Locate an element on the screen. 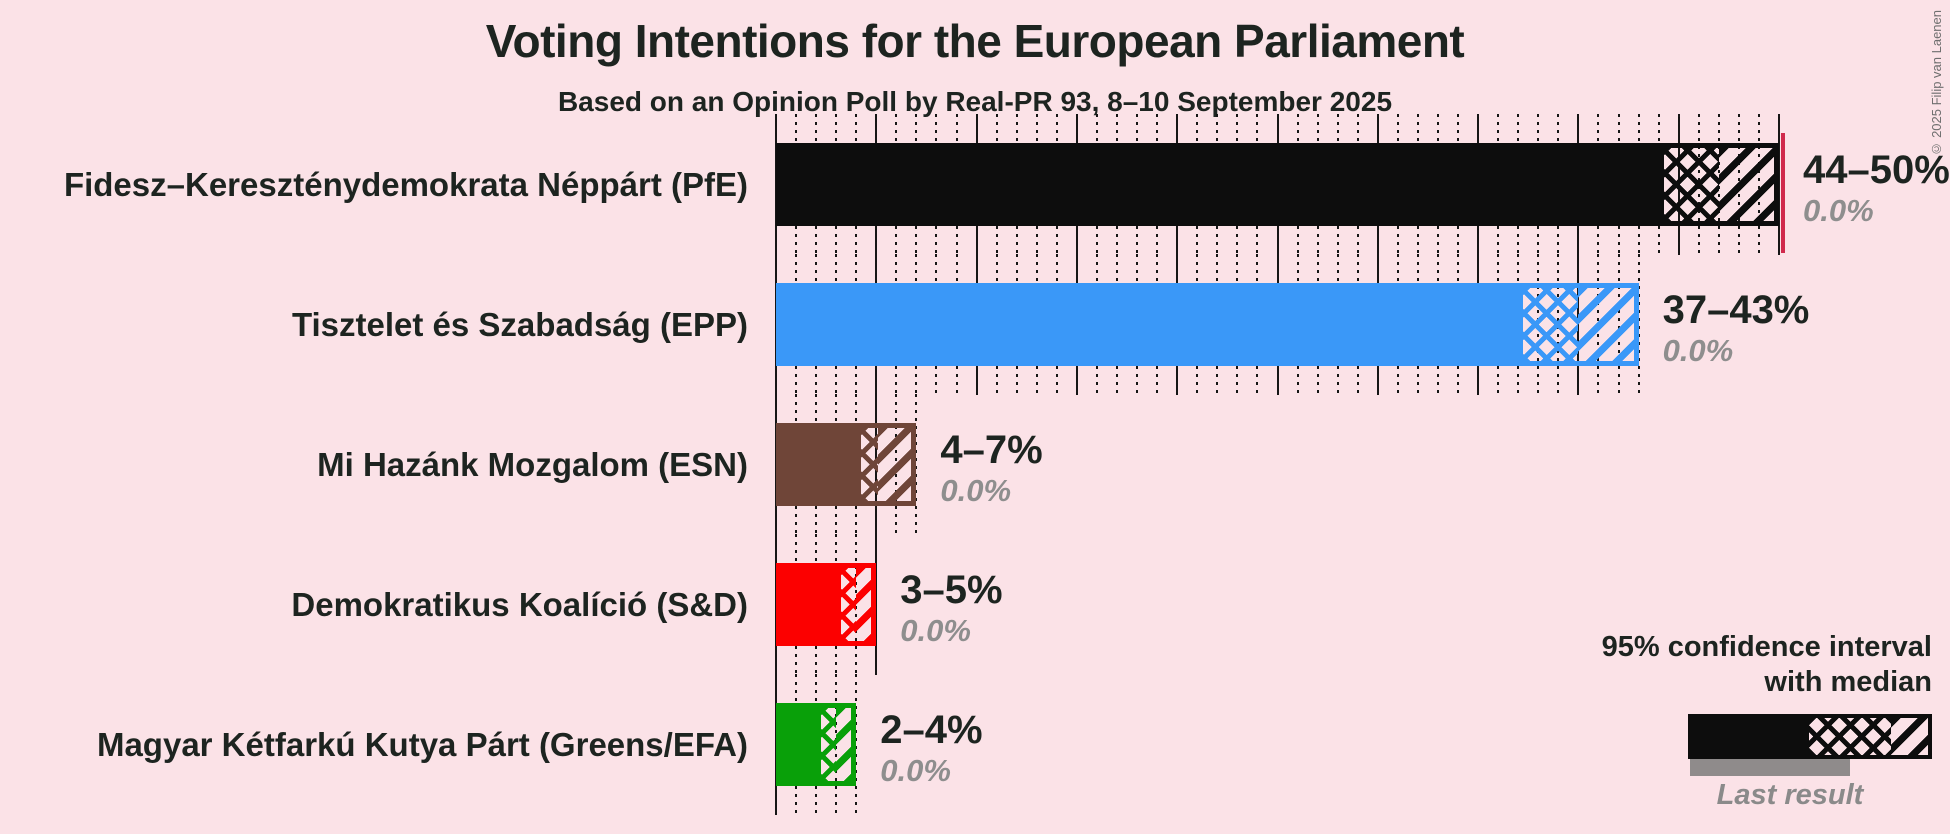 The image size is (1950, 834). value-range-label: 3–5% is located at coordinates (951, 590).